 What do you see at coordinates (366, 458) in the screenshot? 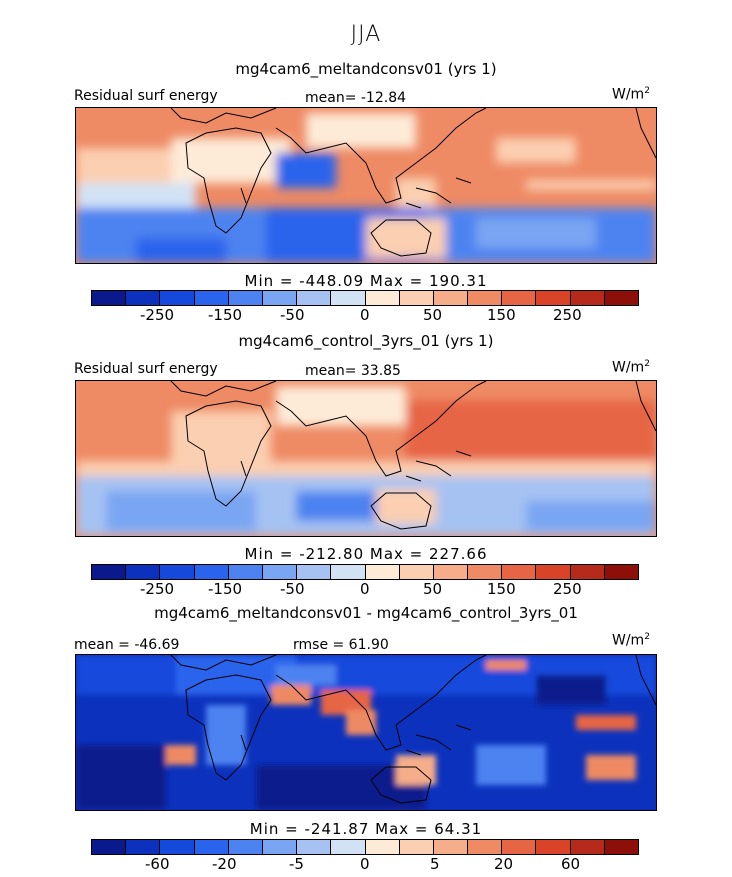
I see `panel-2-map` at bounding box center [366, 458].